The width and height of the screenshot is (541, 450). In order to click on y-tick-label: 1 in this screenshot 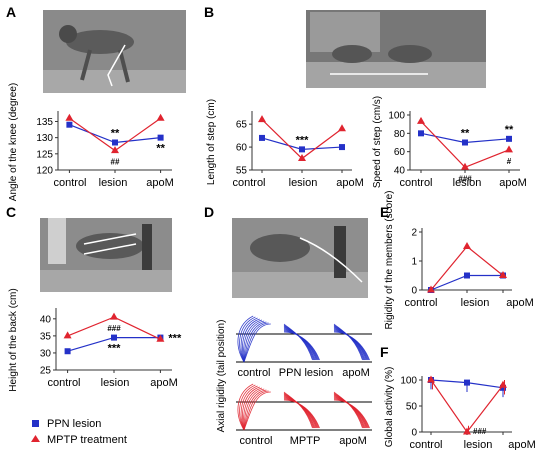, I will do `click(414, 262)`.